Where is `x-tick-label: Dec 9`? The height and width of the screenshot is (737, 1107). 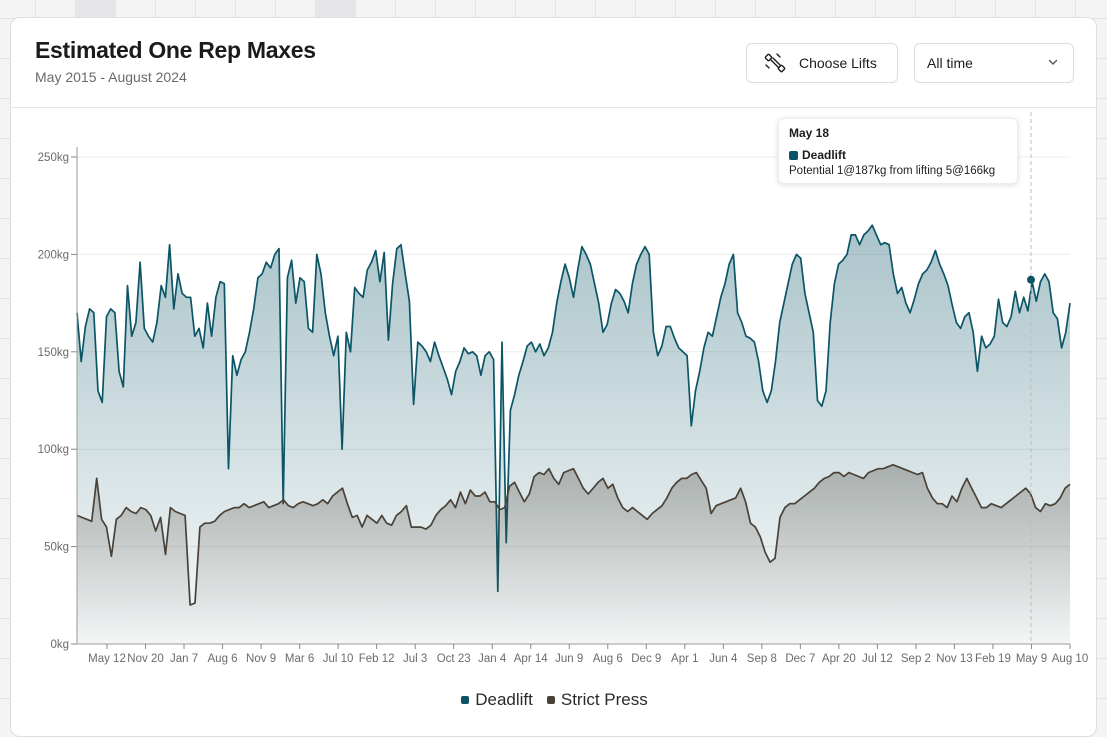 x-tick-label: Dec 9 is located at coordinates (646, 659).